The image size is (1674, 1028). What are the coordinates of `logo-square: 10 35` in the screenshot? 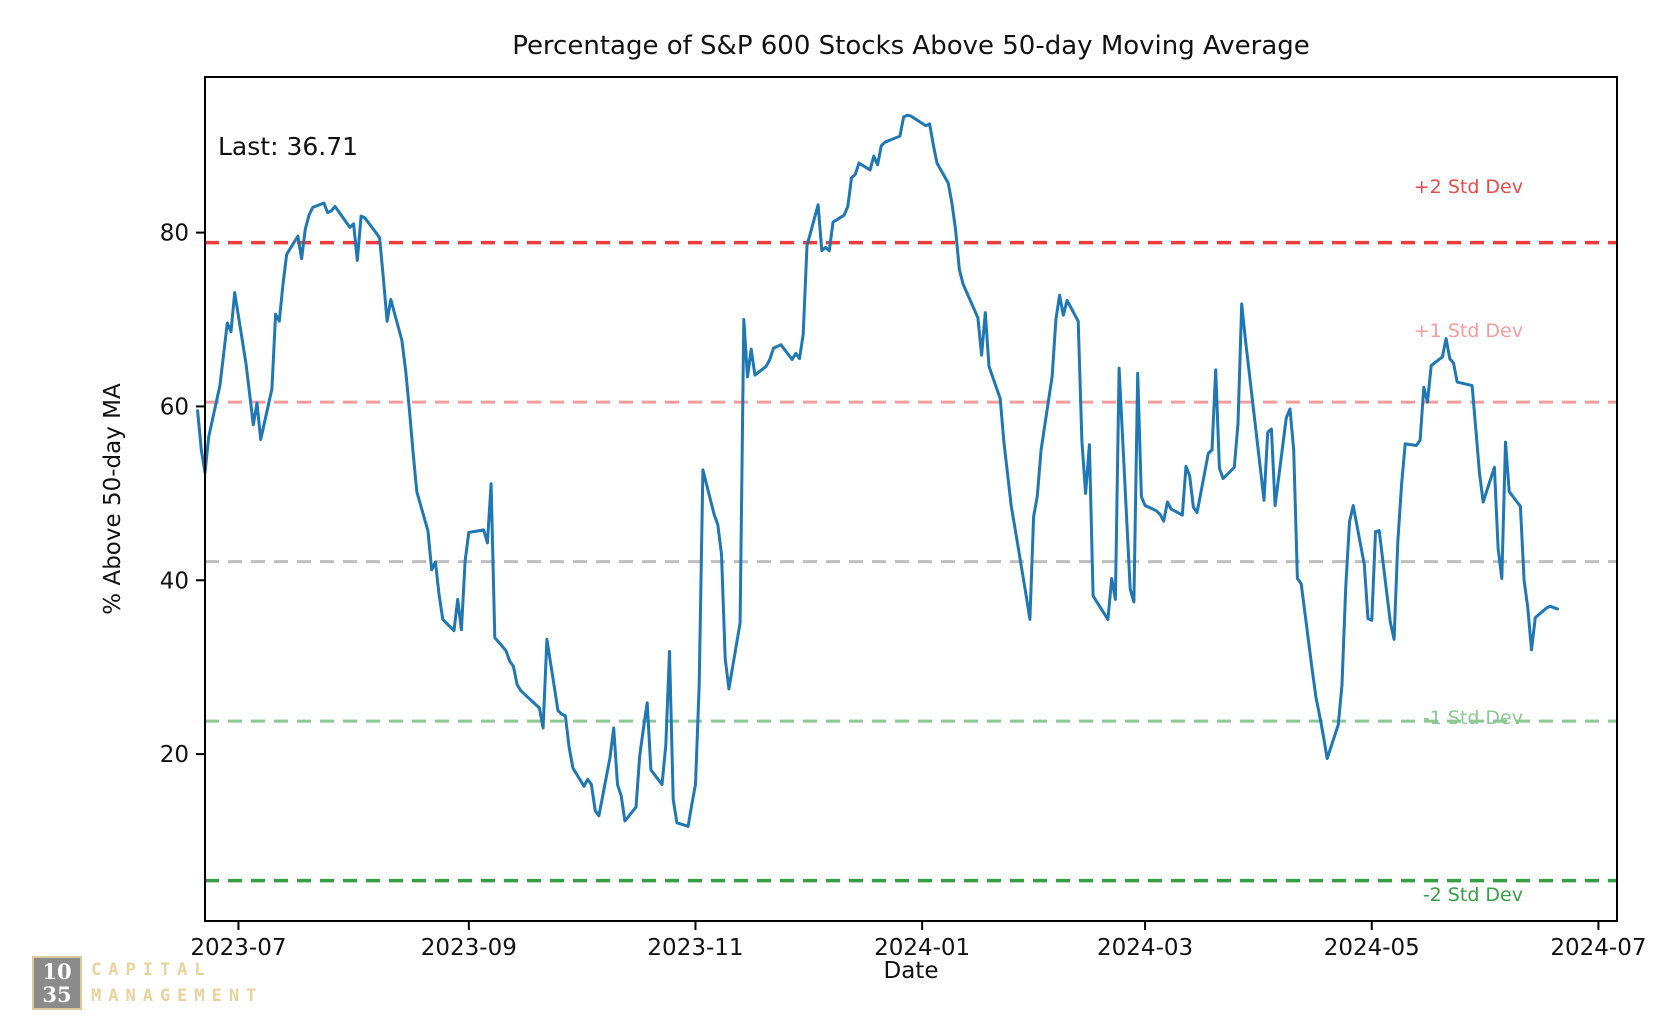 It's located at (57, 983).